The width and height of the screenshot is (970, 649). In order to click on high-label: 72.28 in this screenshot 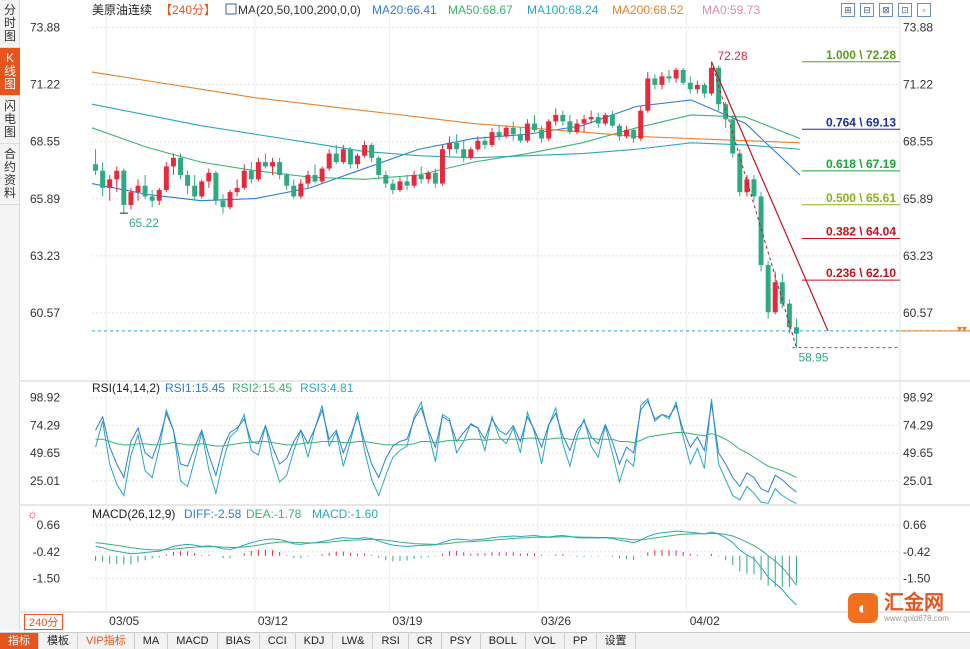, I will do `click(733, 56)`.